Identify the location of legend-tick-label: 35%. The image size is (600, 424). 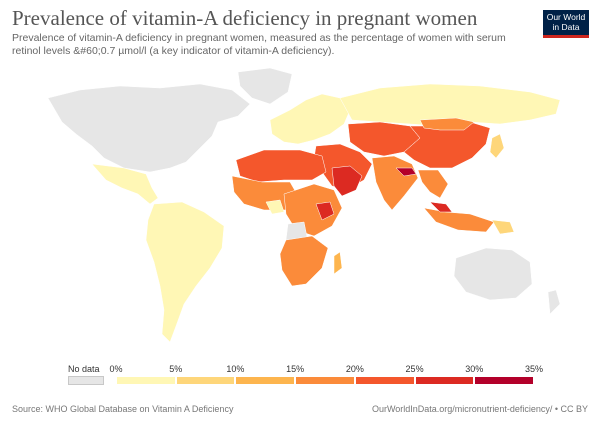
(534, 369).